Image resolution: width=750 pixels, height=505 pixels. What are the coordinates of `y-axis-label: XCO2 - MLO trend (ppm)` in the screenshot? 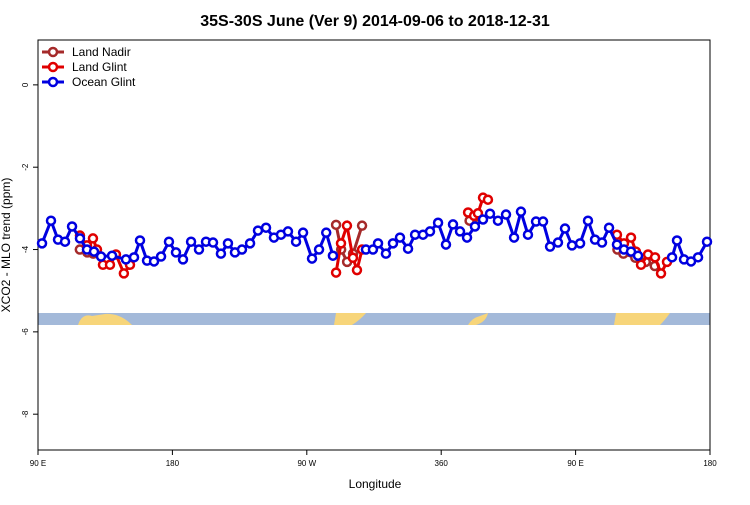 It's located at (6, 245).